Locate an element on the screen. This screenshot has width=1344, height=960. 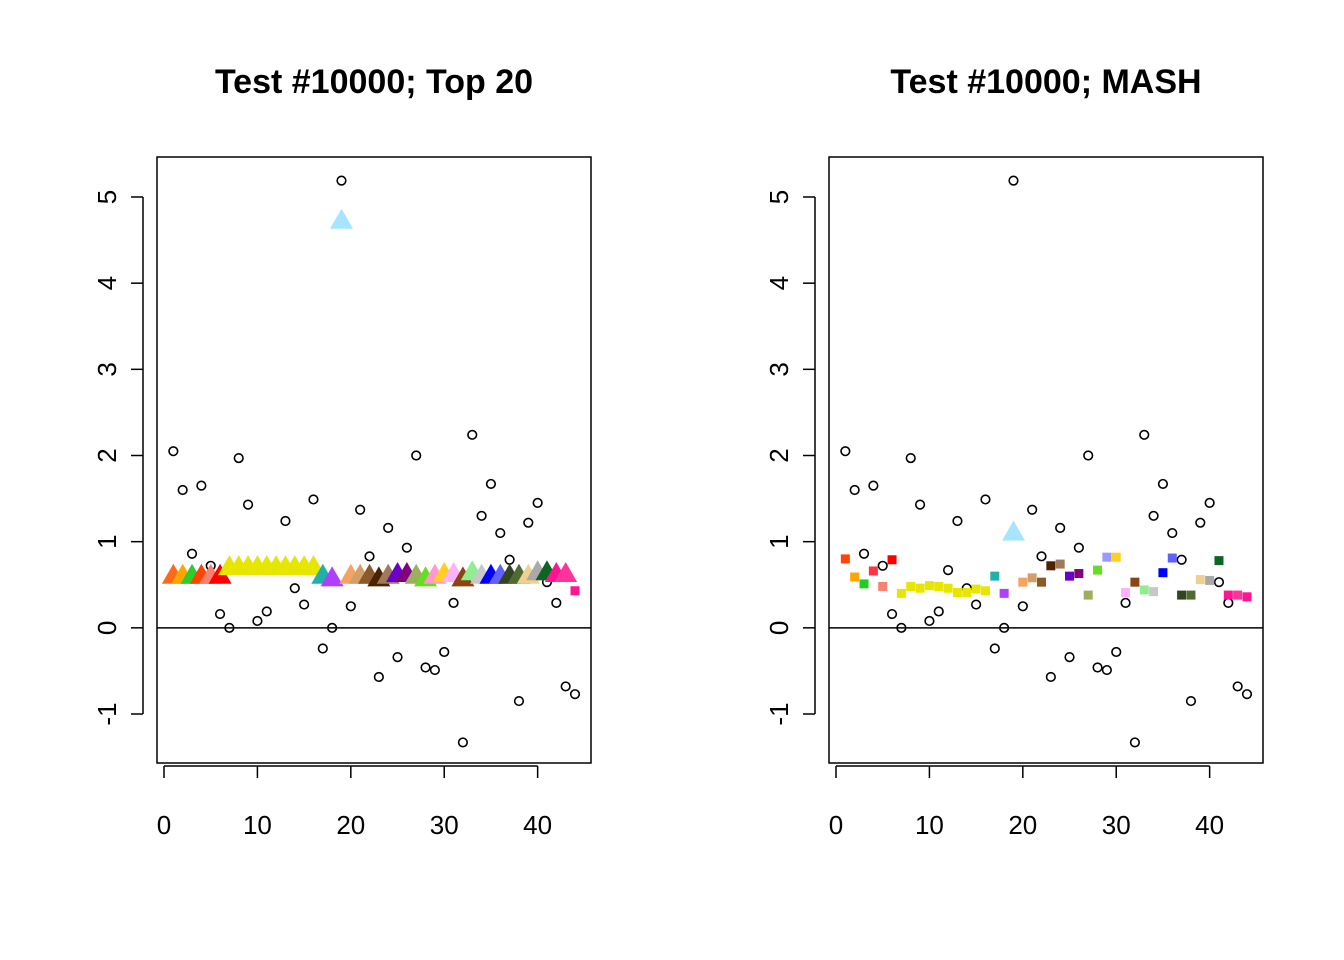
y-tick-label: -1 is located at coordinates (779, 713).